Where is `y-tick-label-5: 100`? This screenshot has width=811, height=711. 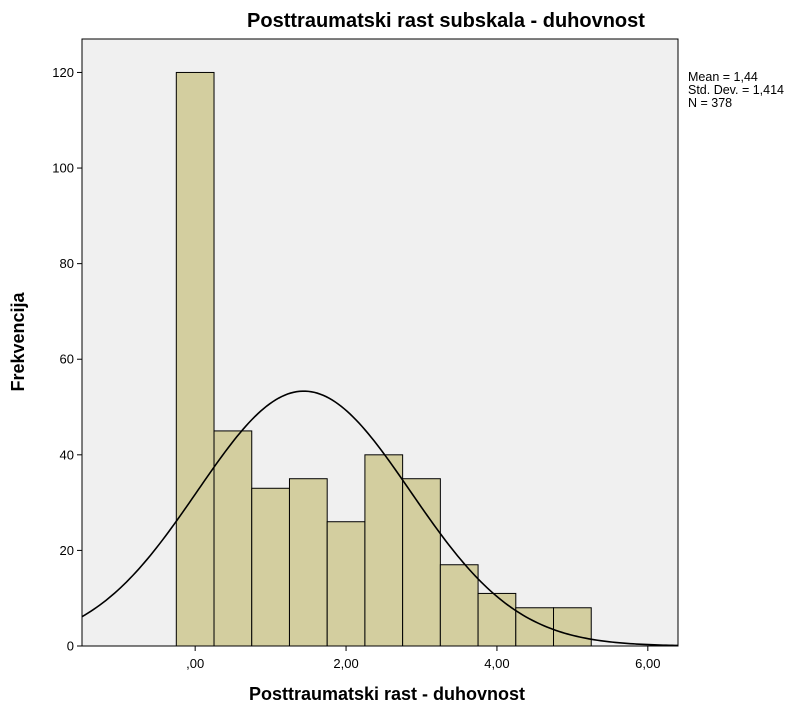
y-tick-label-5: 100 is located at coordinates (63, 168).